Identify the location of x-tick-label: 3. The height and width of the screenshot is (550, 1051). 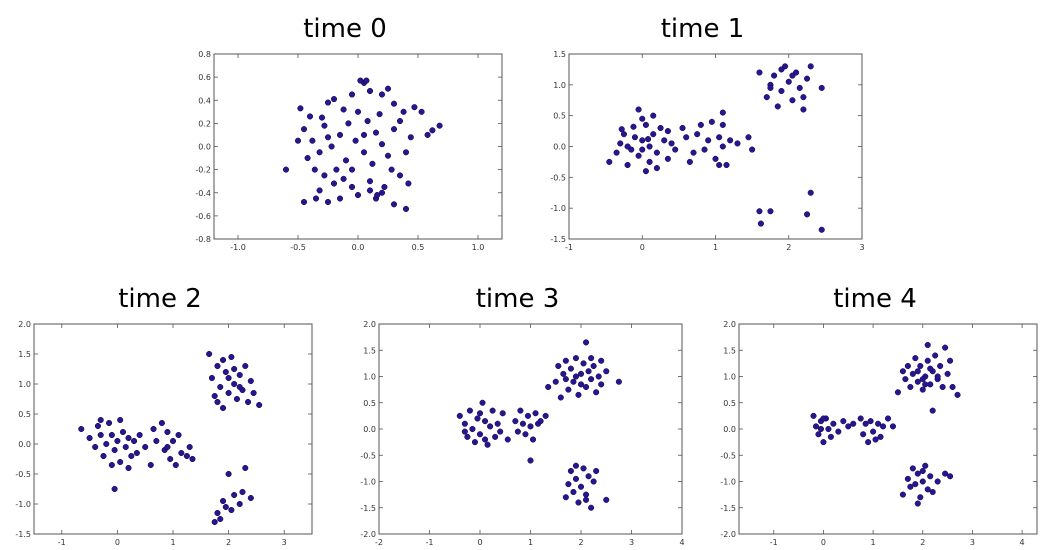
(861, 247).